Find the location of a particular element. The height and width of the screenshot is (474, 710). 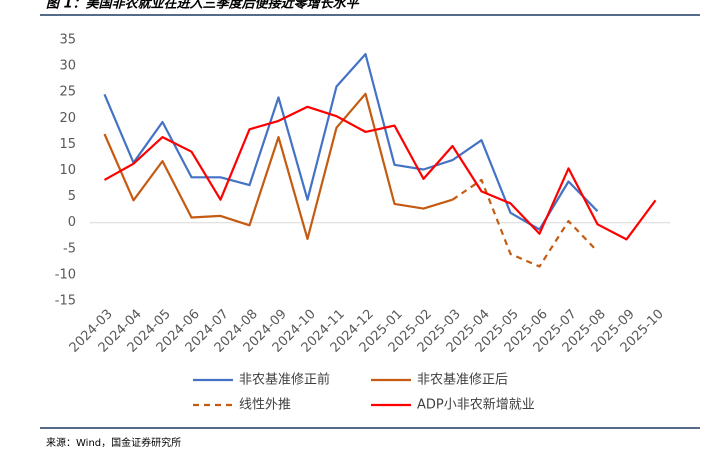

y-tick-label: 10 is located at coordinates (67, 170).